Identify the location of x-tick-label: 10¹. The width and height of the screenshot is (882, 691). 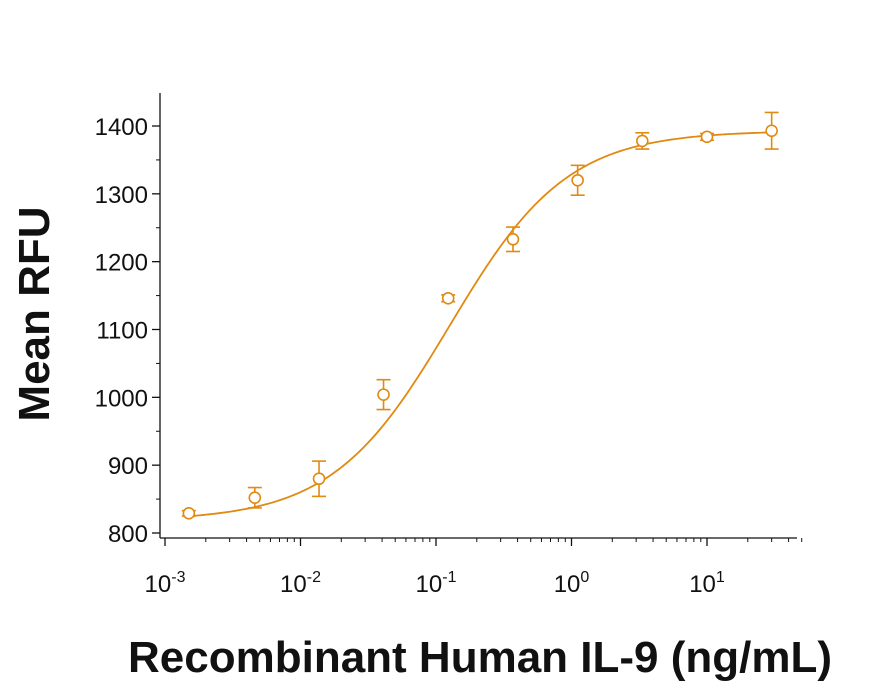
(707, 583).